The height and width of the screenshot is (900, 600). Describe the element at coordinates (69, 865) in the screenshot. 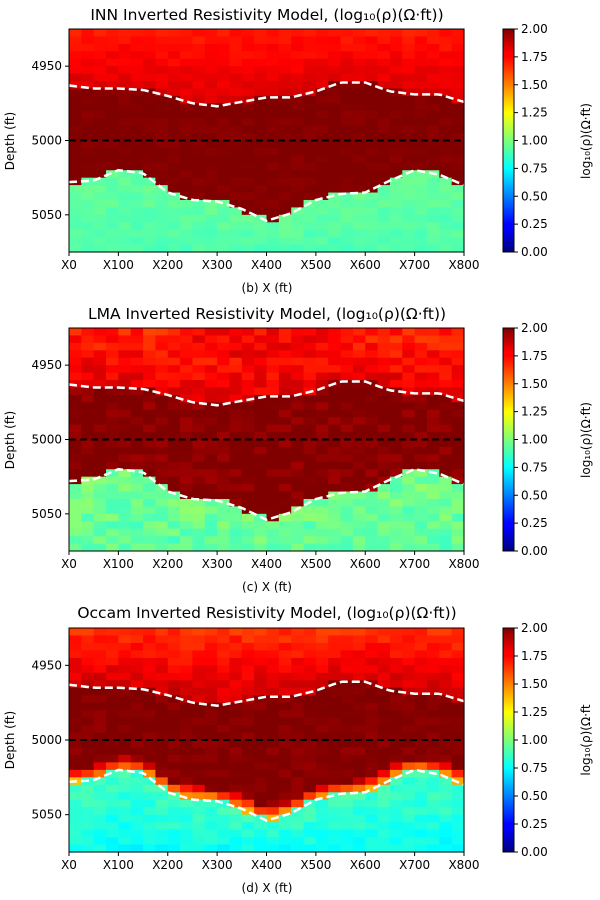

I see `x-tick-label: X0` at that location.